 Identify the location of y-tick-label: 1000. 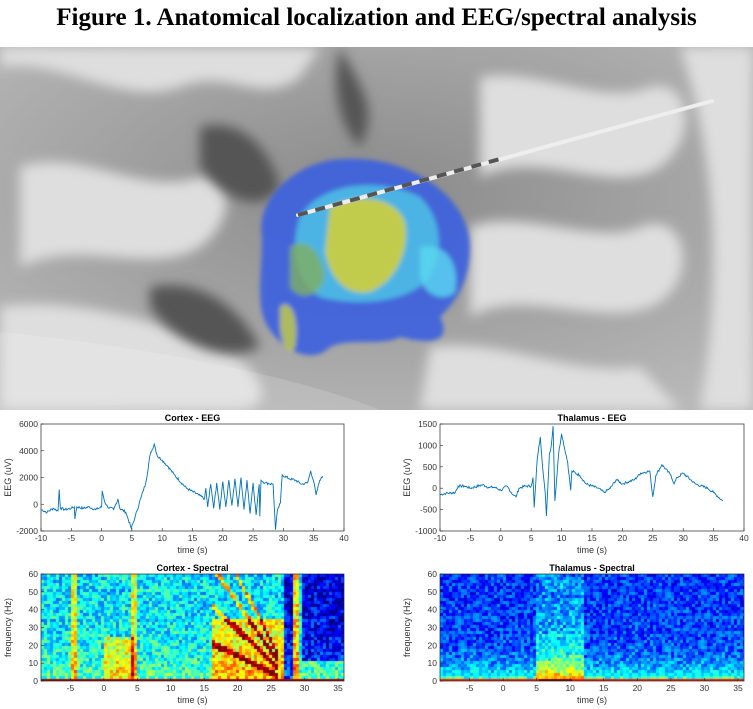
(427, 445).